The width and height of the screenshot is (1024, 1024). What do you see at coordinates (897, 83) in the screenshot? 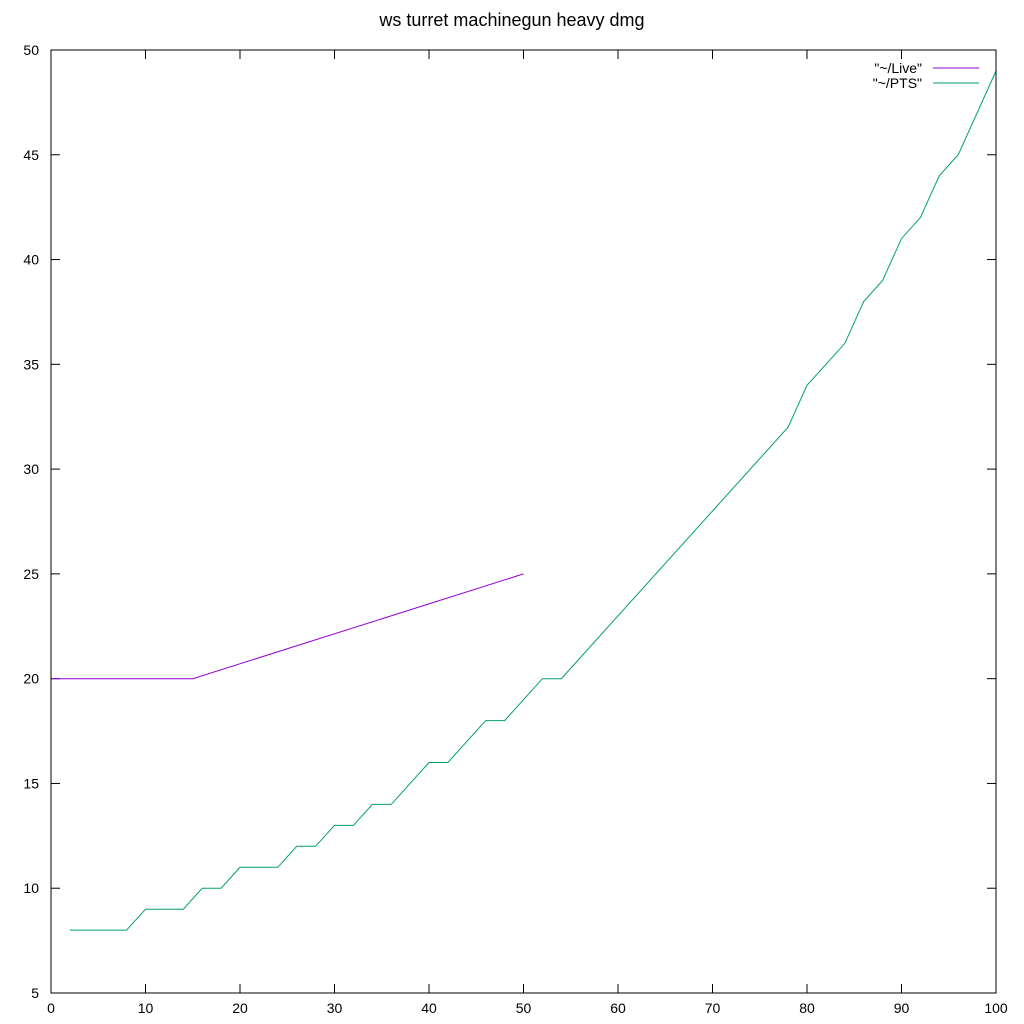
I see `legend-label: "~/PTS"` at bounding box center [897, 83].